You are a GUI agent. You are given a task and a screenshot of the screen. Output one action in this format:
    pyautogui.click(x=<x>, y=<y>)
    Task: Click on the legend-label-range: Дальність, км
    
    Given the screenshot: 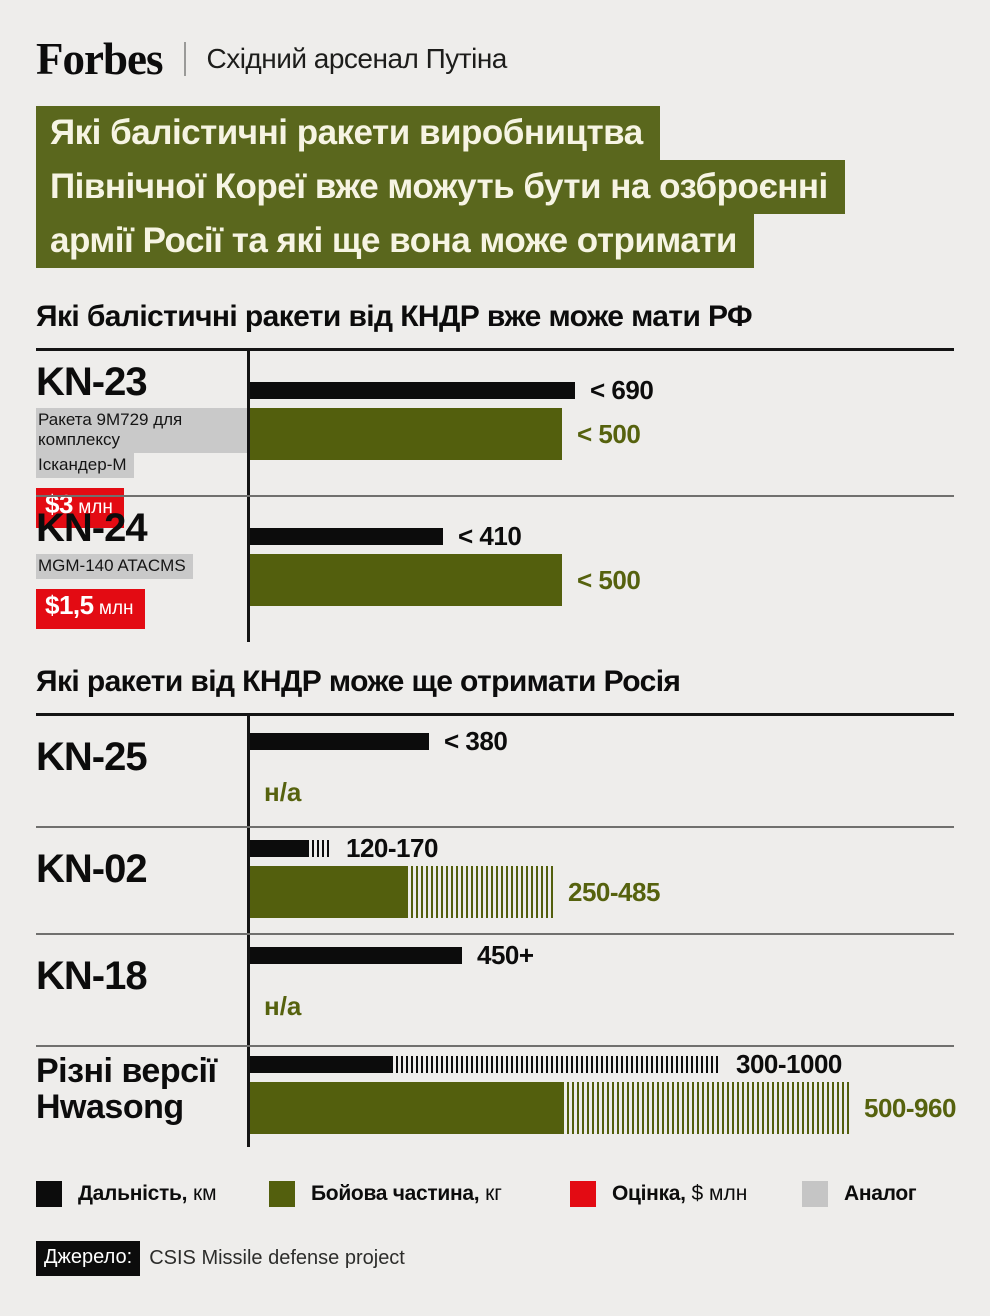 What is the action you would take?
    pyautogui.click(x=147, y=1194)
    